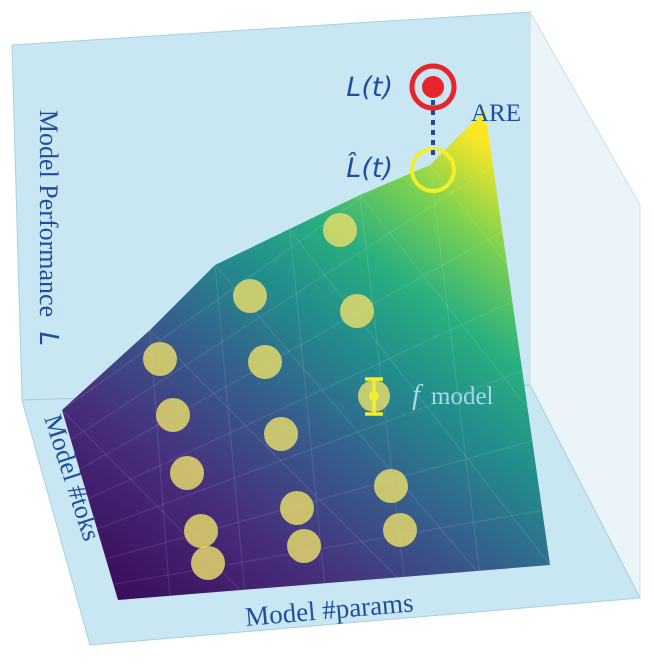 The image size is (654, 665). I want to click on target-marker, so click(433, 87).